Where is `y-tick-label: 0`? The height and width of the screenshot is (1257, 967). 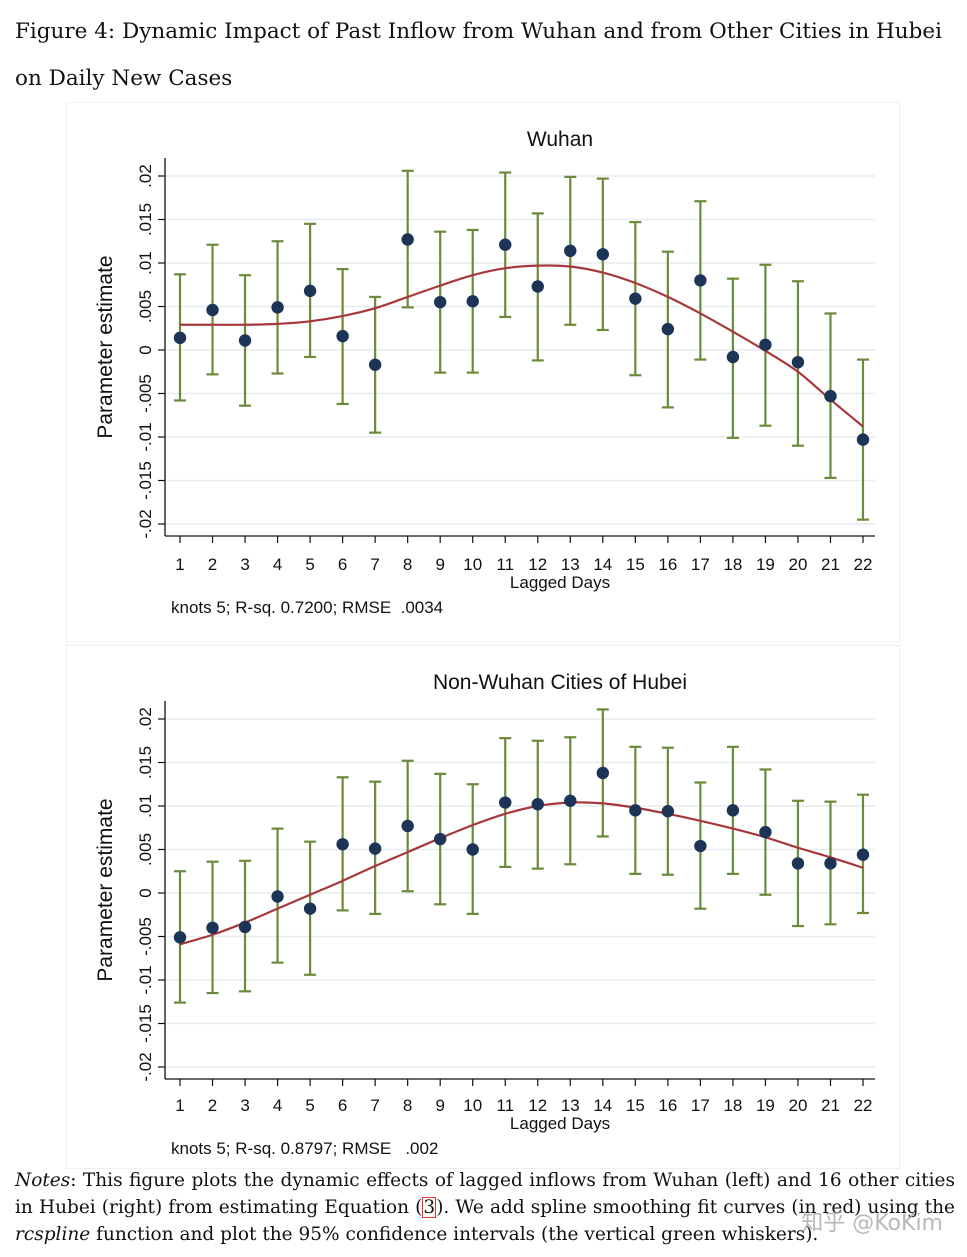
y-tick-label: 0 is located at coordinates (145, 892).